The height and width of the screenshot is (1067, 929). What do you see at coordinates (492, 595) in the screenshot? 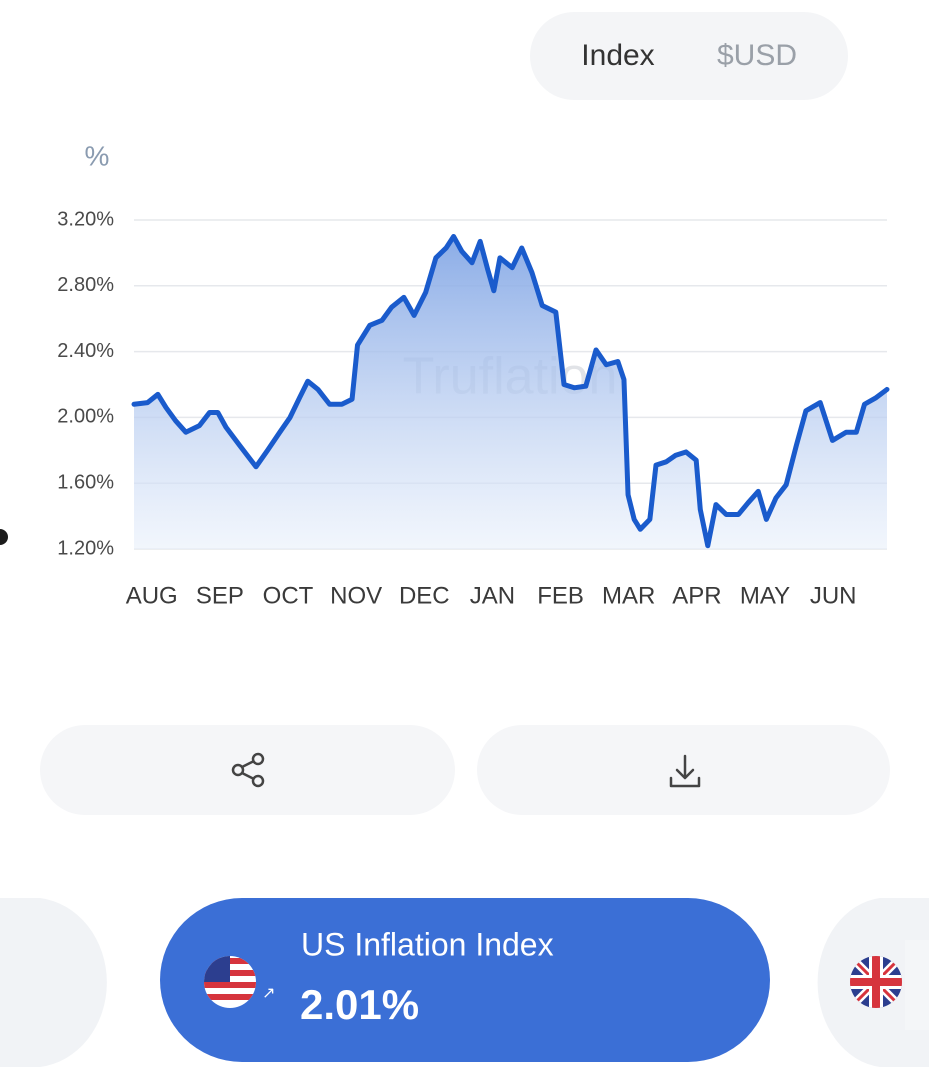
I see `x-tick-label: JAN` at bounding box center [492, 595].